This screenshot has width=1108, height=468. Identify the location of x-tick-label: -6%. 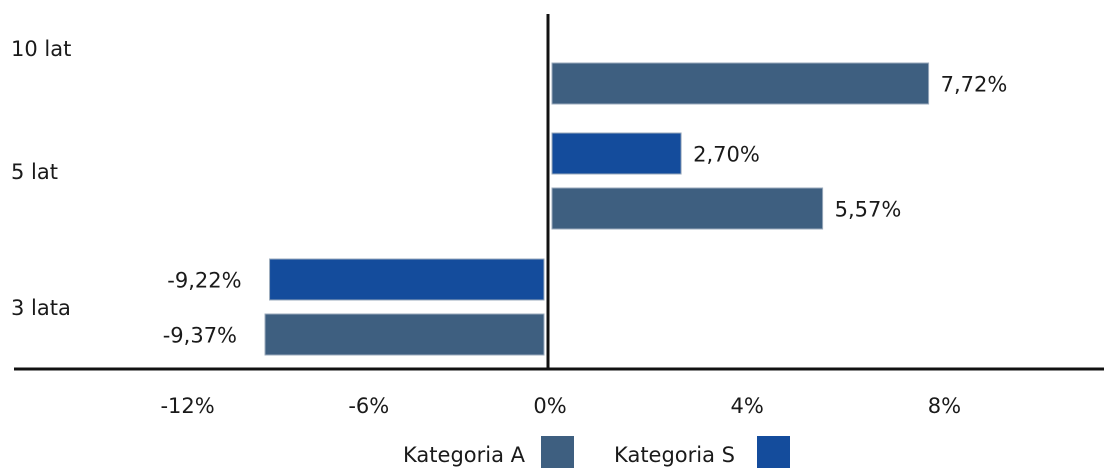
(368, 406).